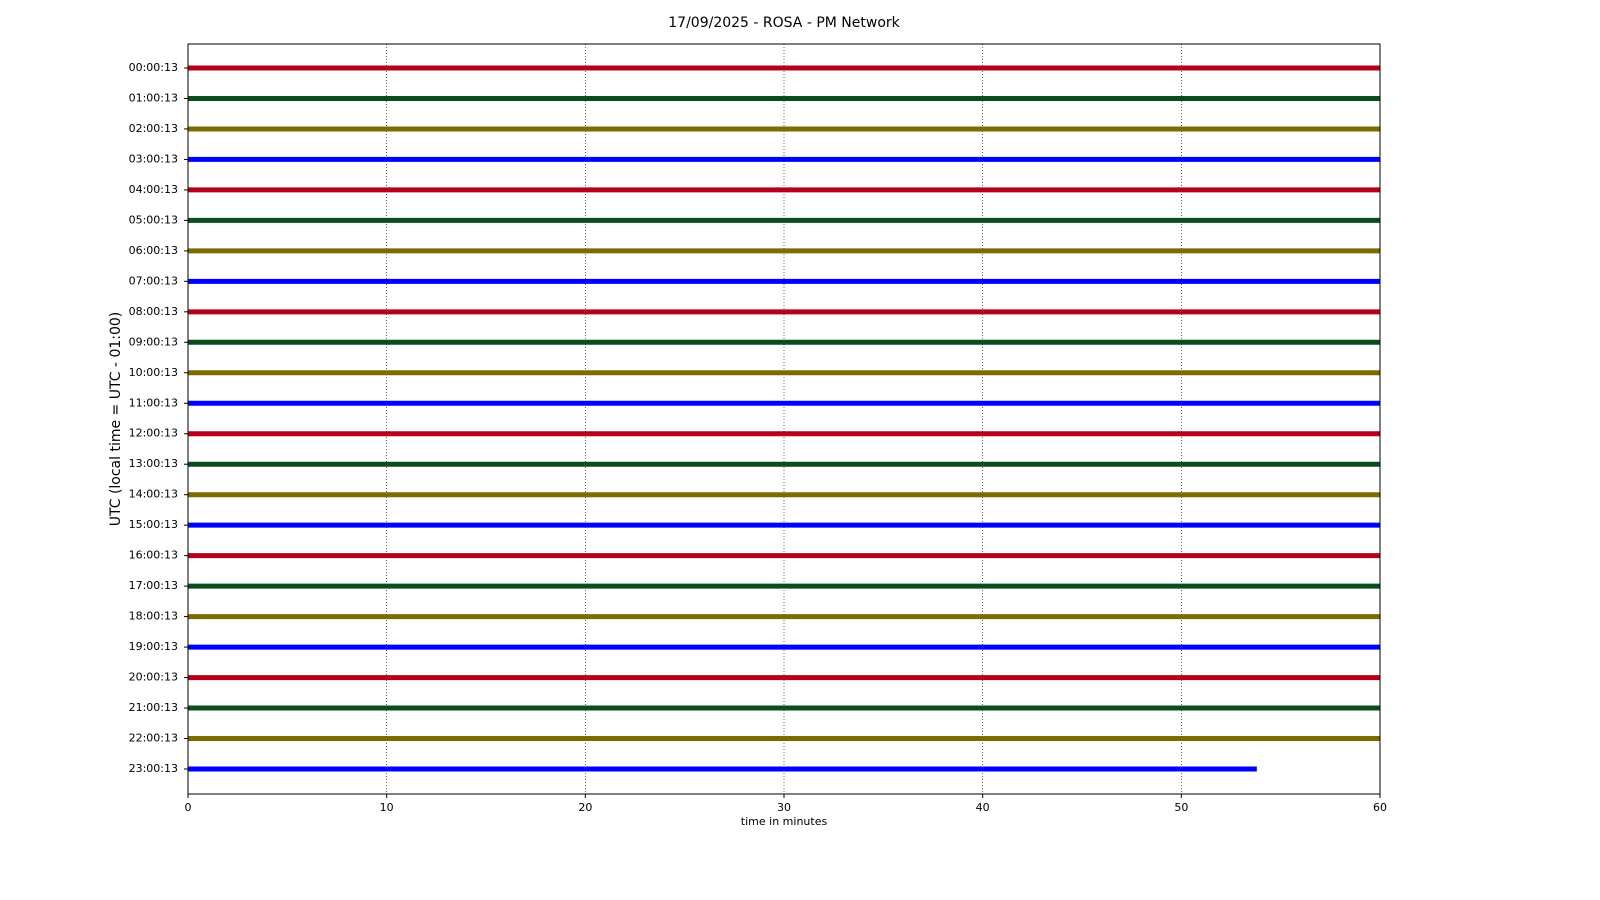 Image resolution: width=1600 pixels, height=900 pixels. What do you see at coordinates (153, 128) in the screenshot?
I see `y-tick-label: 02:00:13` at bounding box center [153, 128].